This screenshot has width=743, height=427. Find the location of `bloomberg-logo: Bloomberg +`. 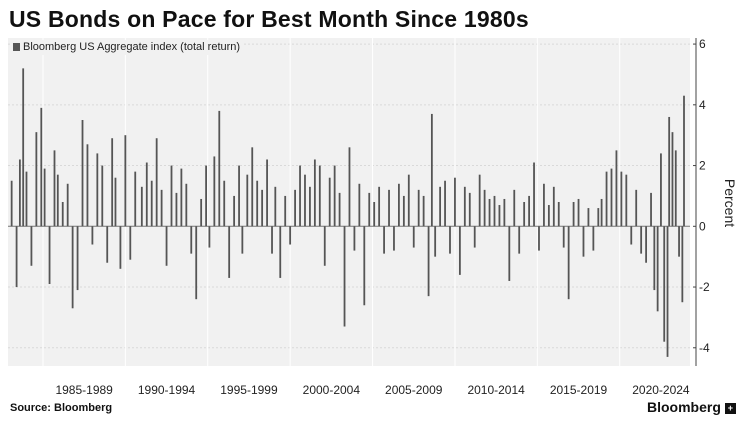

bloomberg-logo: Bloomberg + is located at coordinates (691, 407).